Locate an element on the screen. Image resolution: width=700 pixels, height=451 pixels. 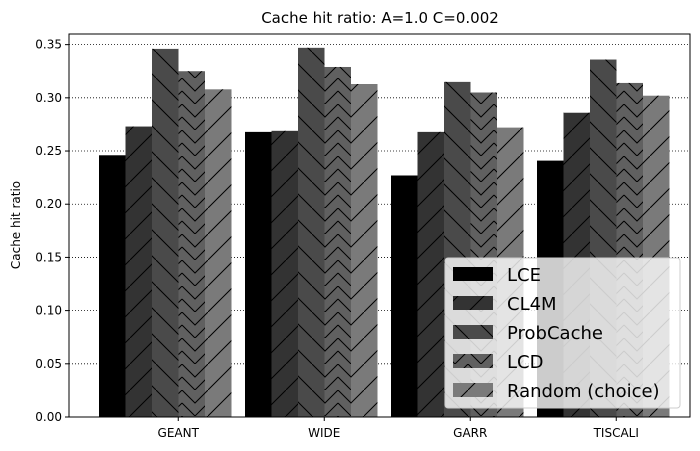
legend: LCE CL4M ProbCache LCD Random (choice) is located at coordinates (562, 333).